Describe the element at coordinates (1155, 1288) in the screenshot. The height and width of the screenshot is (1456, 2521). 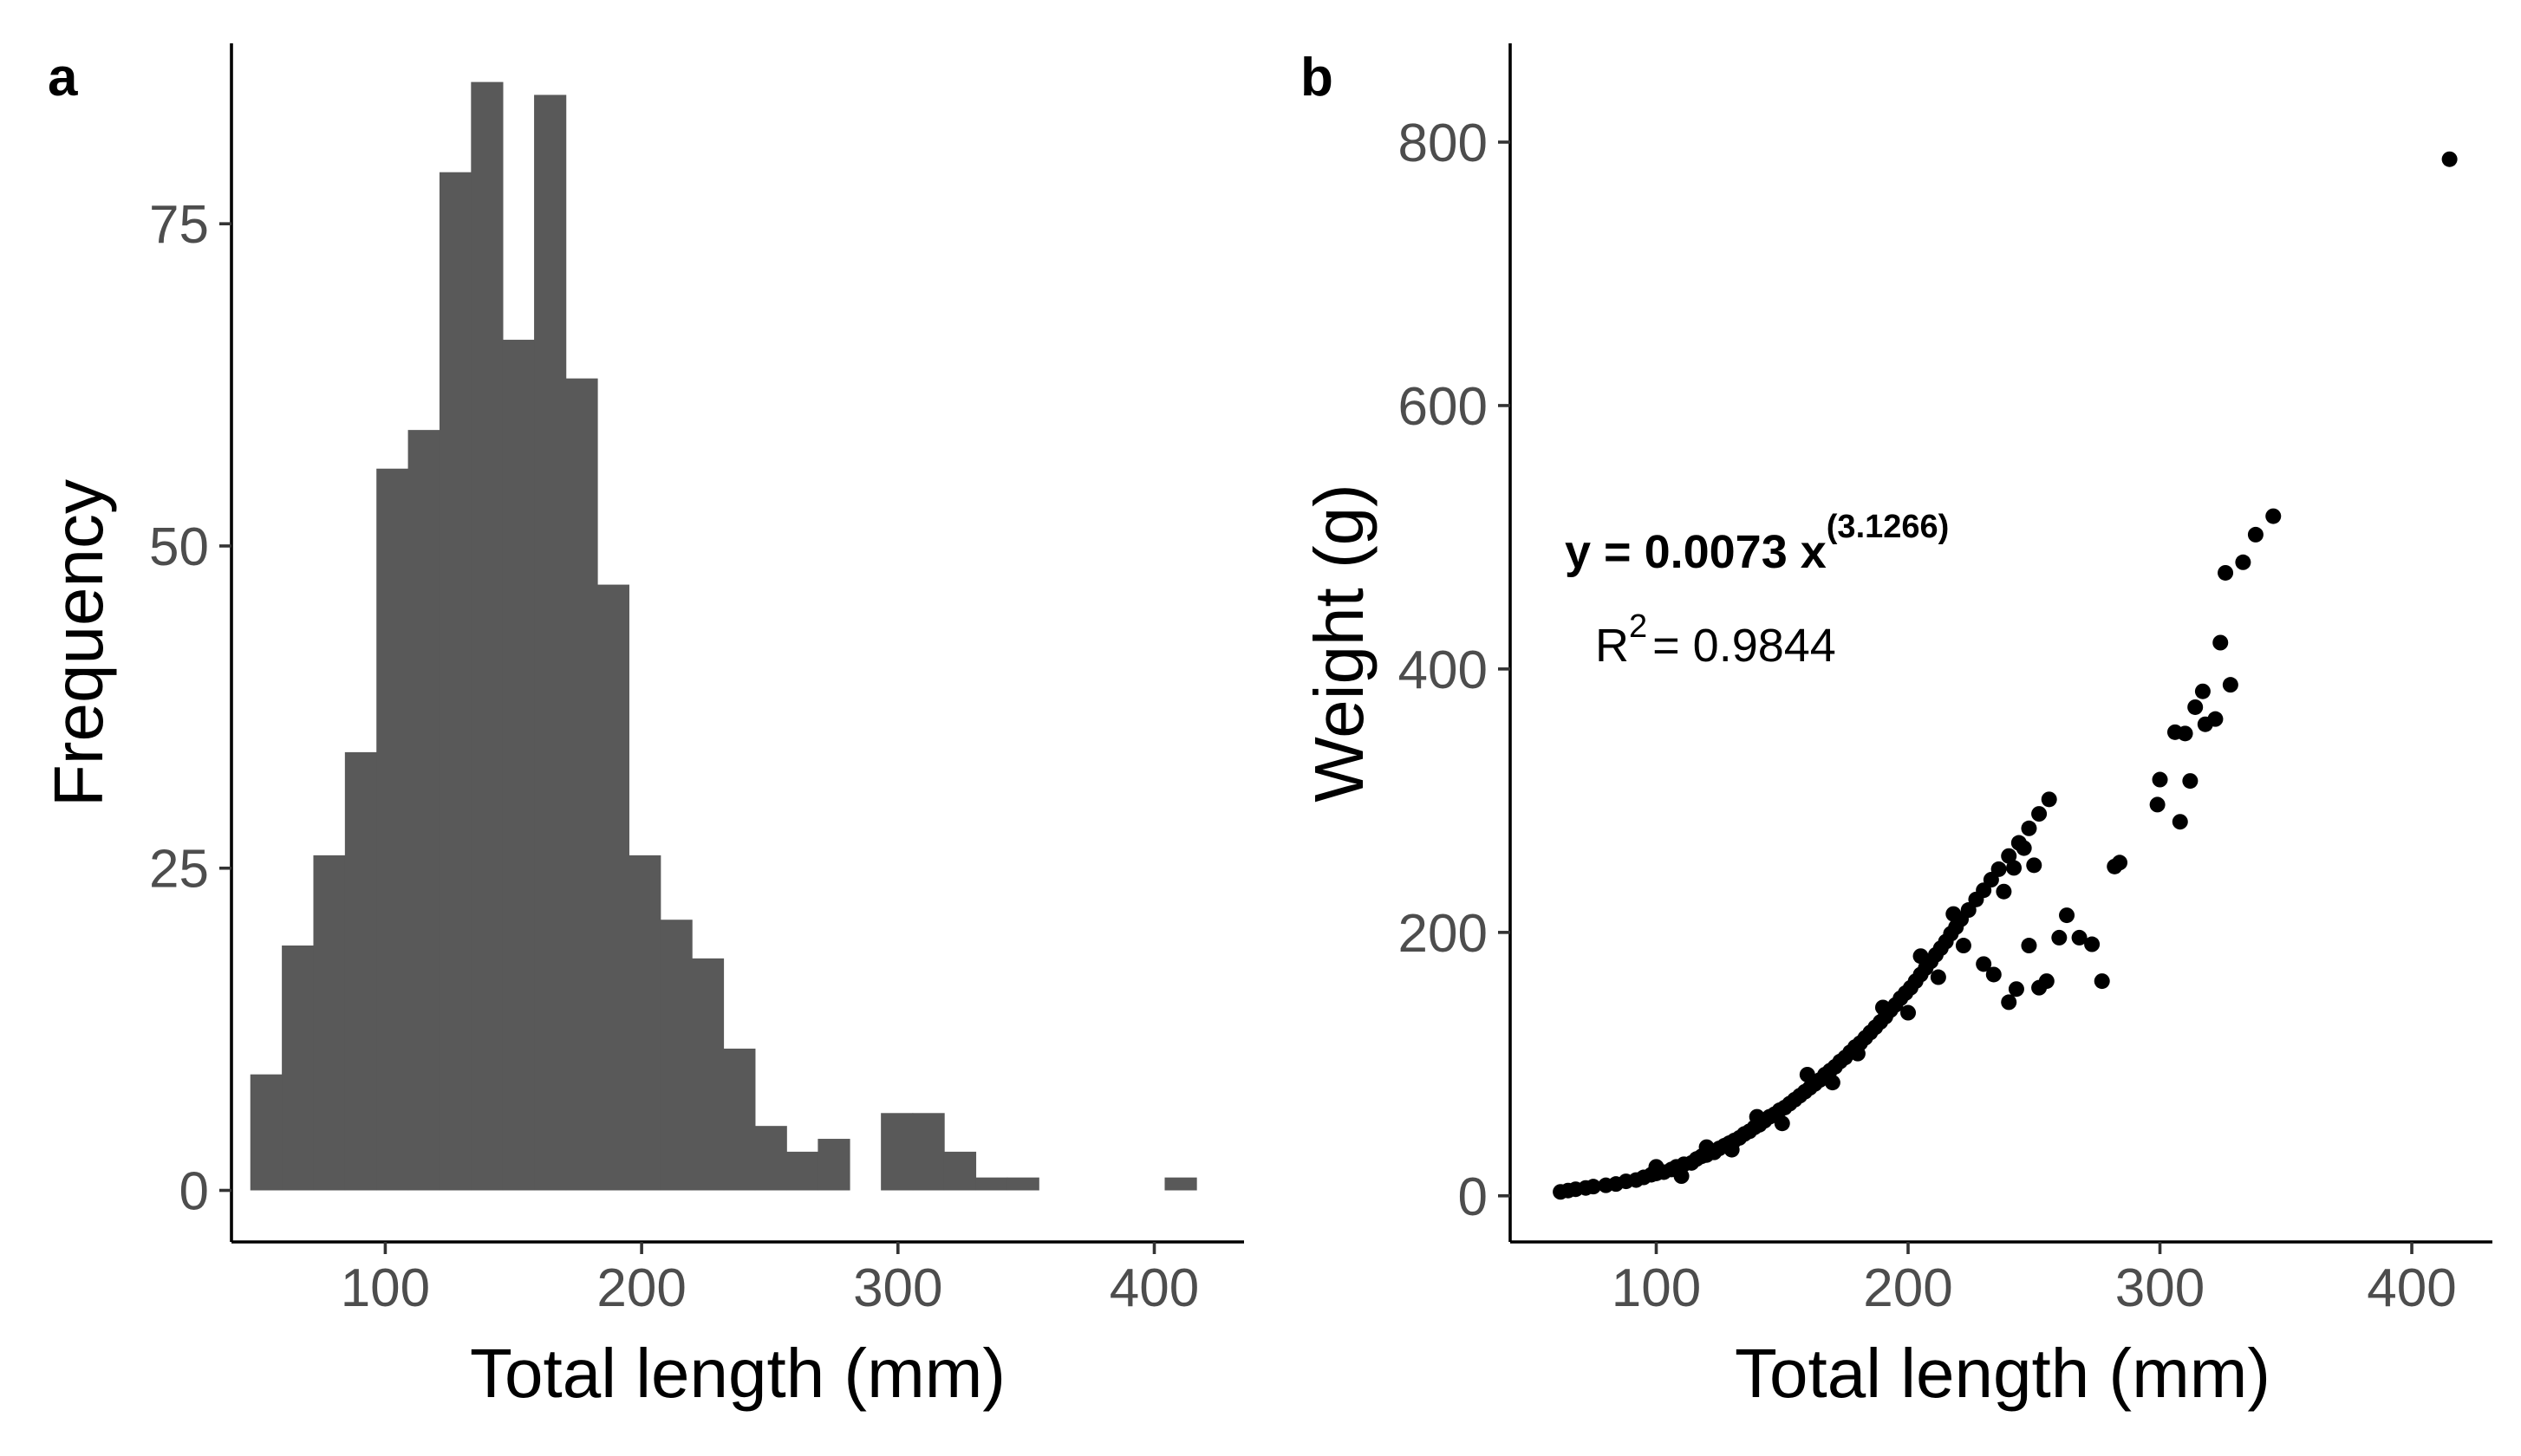
I see `histogram-x-tick-label: 400` at that location.